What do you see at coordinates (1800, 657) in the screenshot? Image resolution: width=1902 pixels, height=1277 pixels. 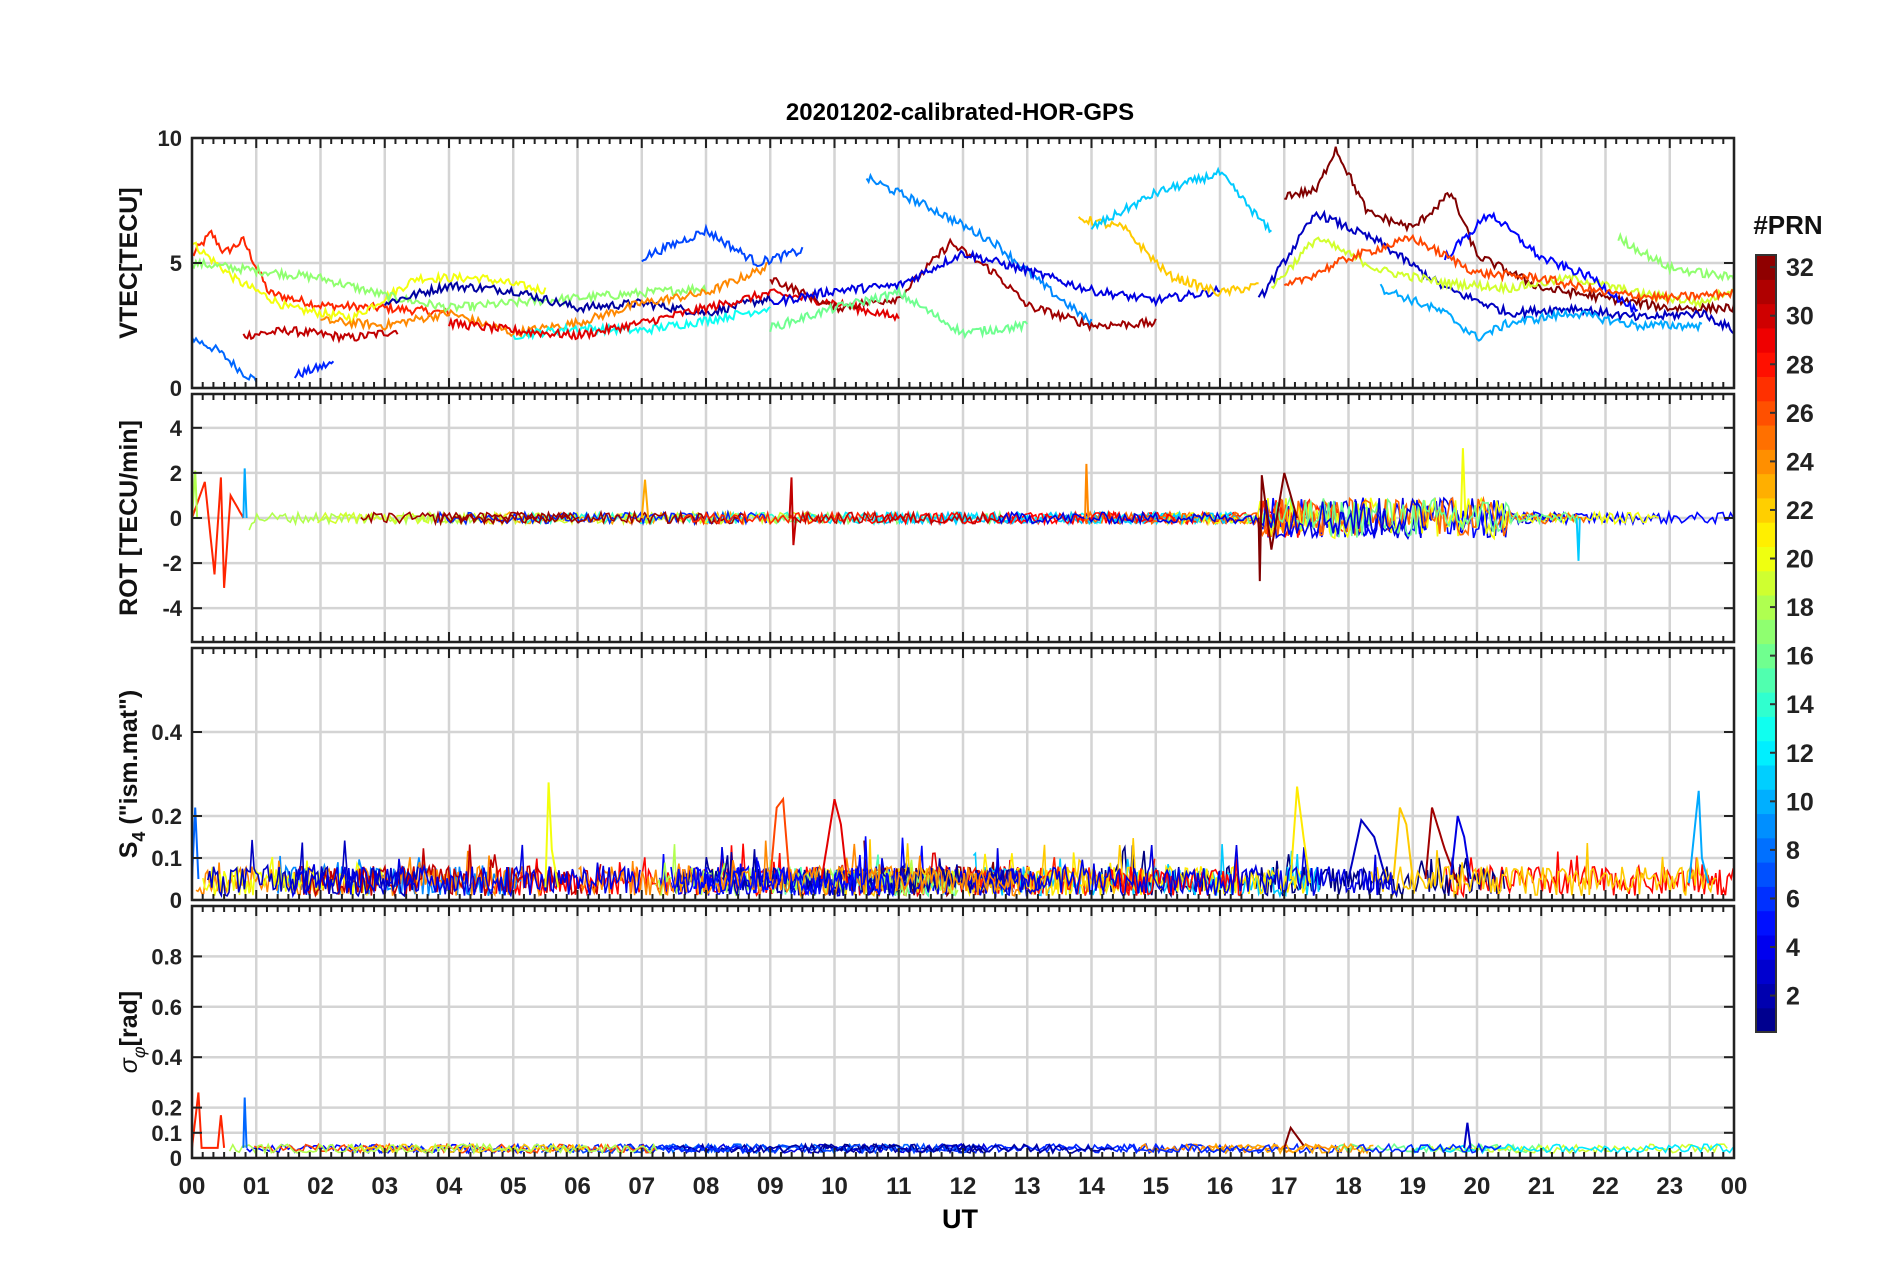 I see `colorbar-tick-label: 16` at bounding box center [1800, 657].